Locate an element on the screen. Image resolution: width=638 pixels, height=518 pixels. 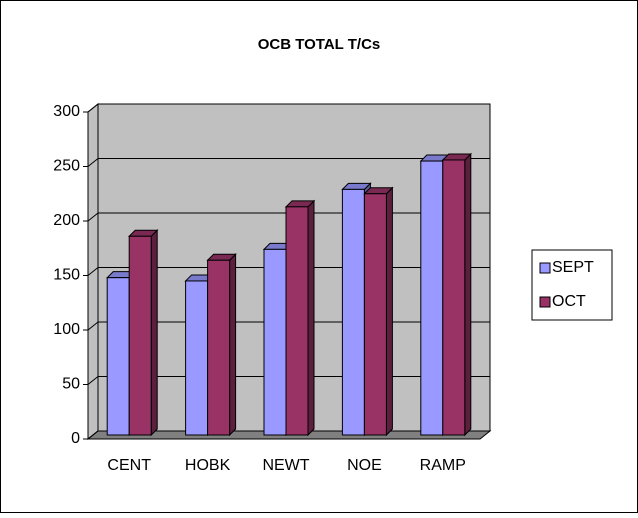
legend is located at coordinates (572, 285).